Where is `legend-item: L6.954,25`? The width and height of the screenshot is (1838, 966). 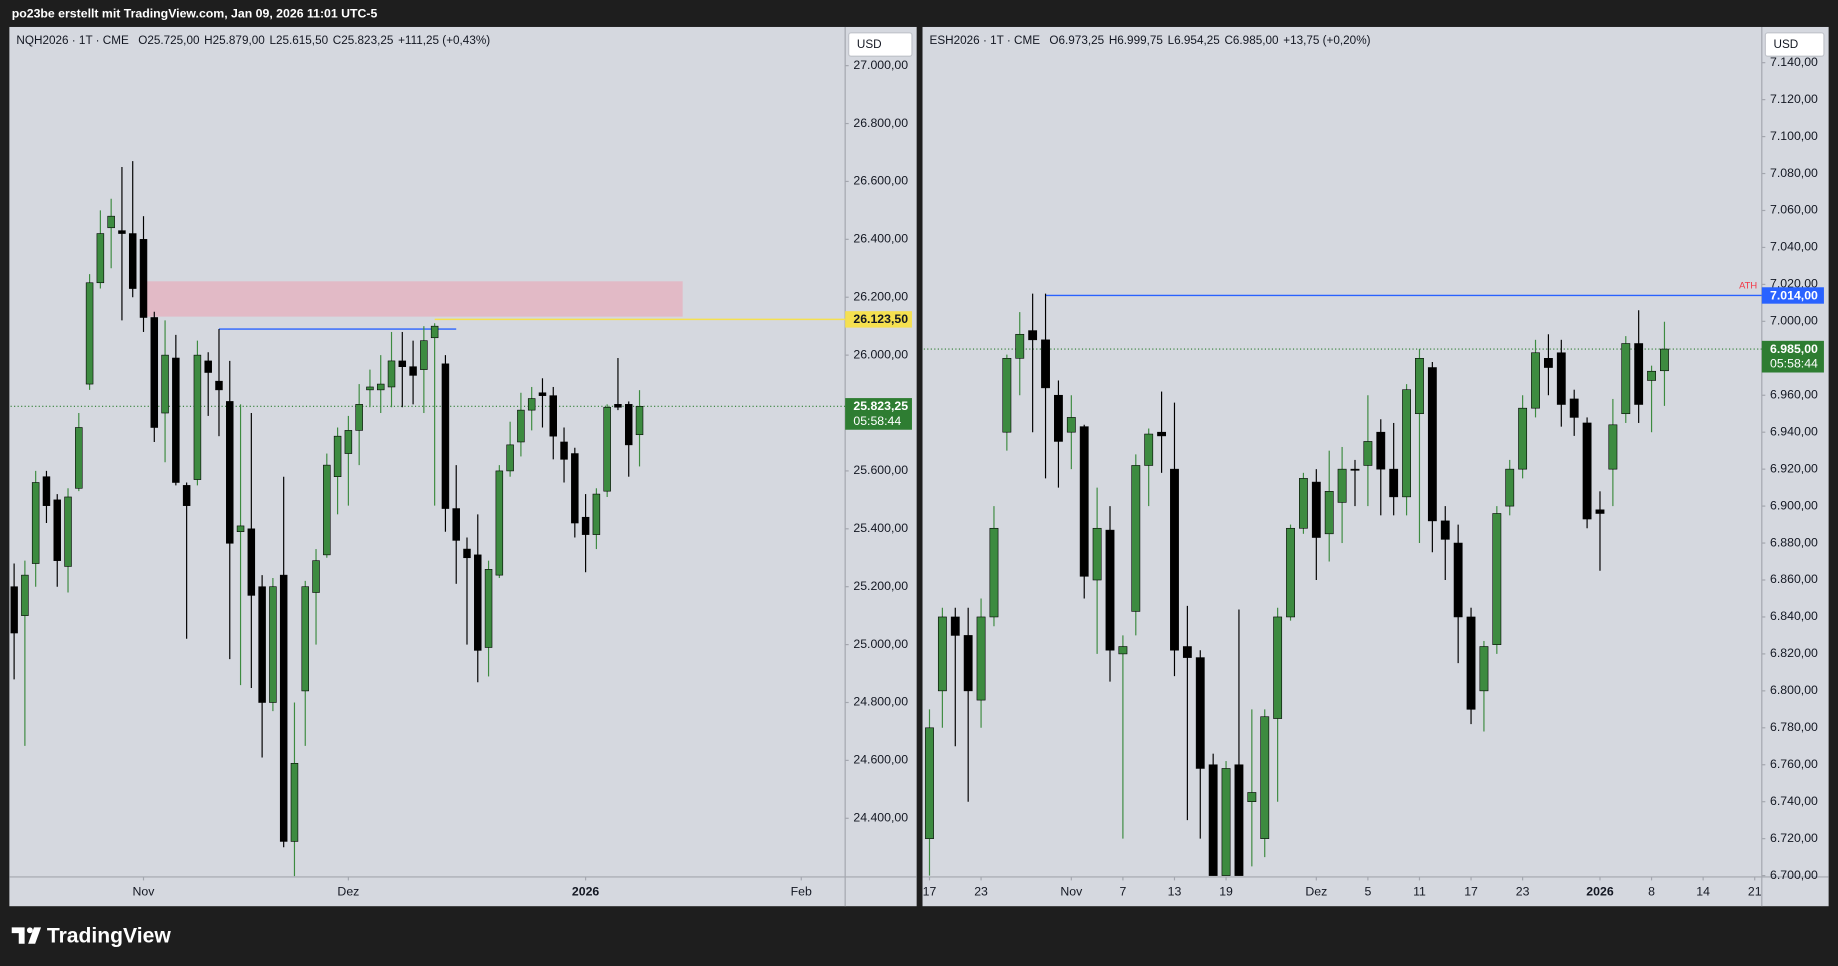 legend-item: L6.954,25 is located at coordinates (1194, 40).